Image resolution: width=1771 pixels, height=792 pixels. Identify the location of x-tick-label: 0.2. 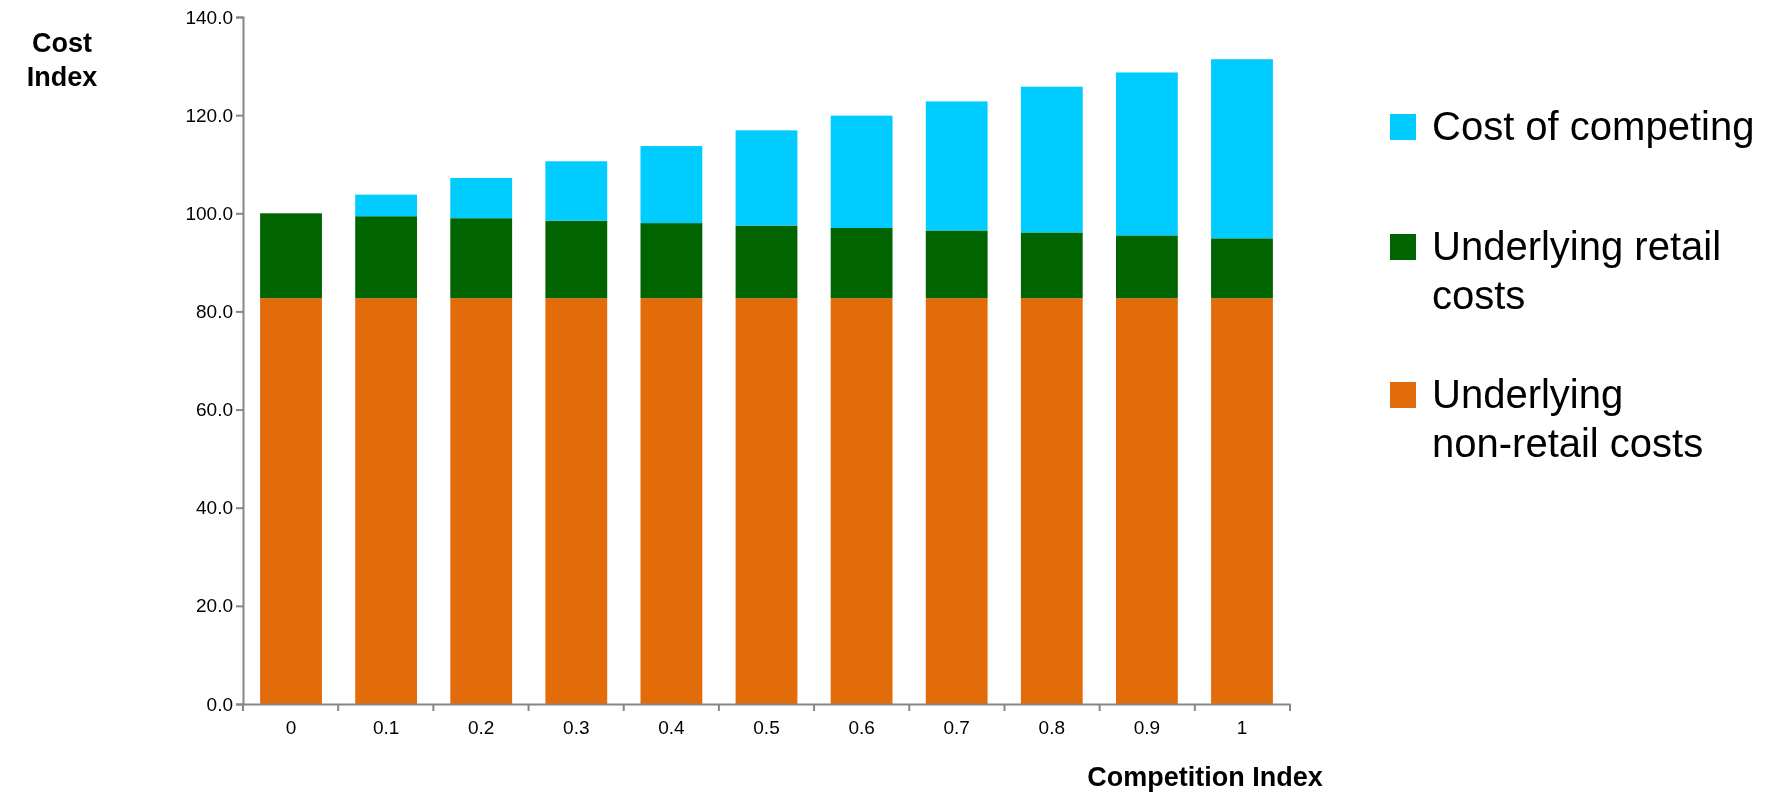
(481, 727).